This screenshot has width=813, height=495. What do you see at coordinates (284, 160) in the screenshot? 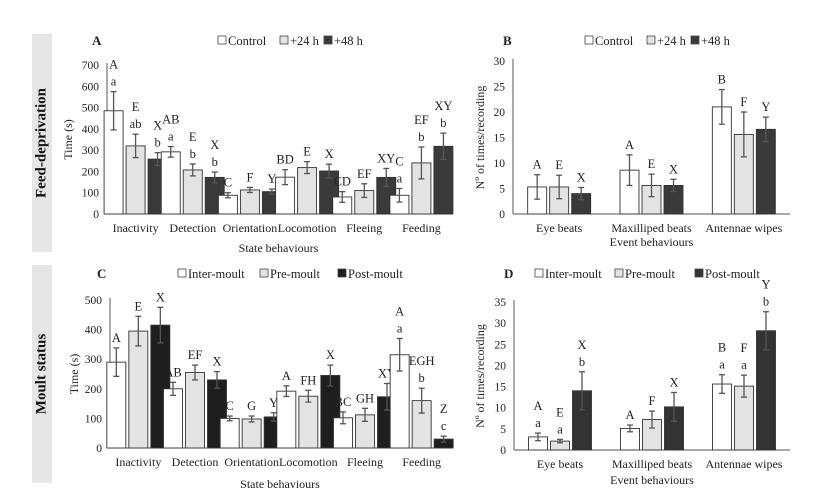
I see `significance-letter: BD` at bounding box center [284, 160].